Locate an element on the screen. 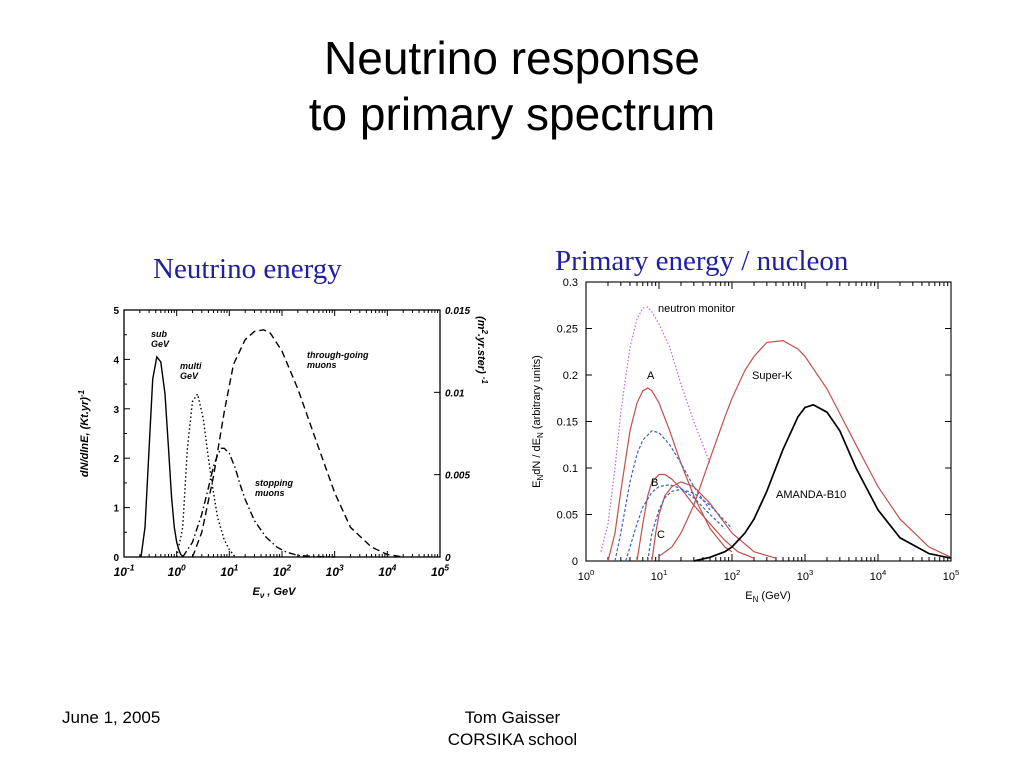 Image resolution: width=1024 pixels, height=768 pixels. y-tick-label: 0.3 is located at coordinates (570, 283).